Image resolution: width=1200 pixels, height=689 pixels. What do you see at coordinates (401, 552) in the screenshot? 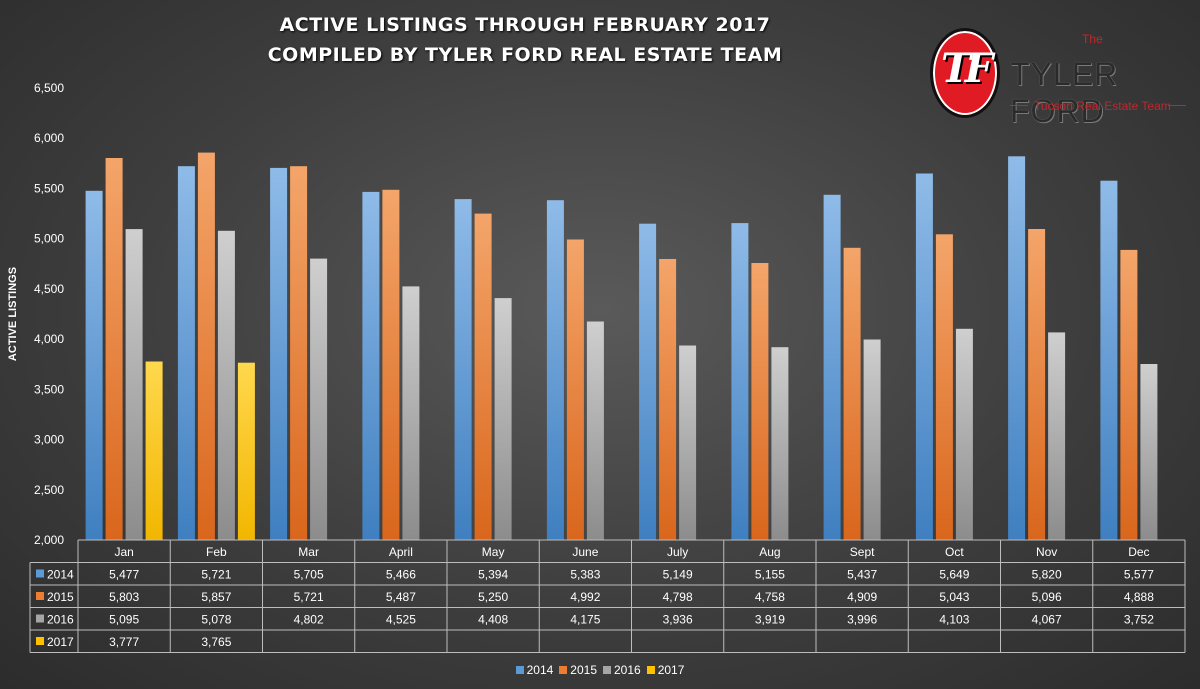
I see `category-label: April` at bounding box center [401, 552].